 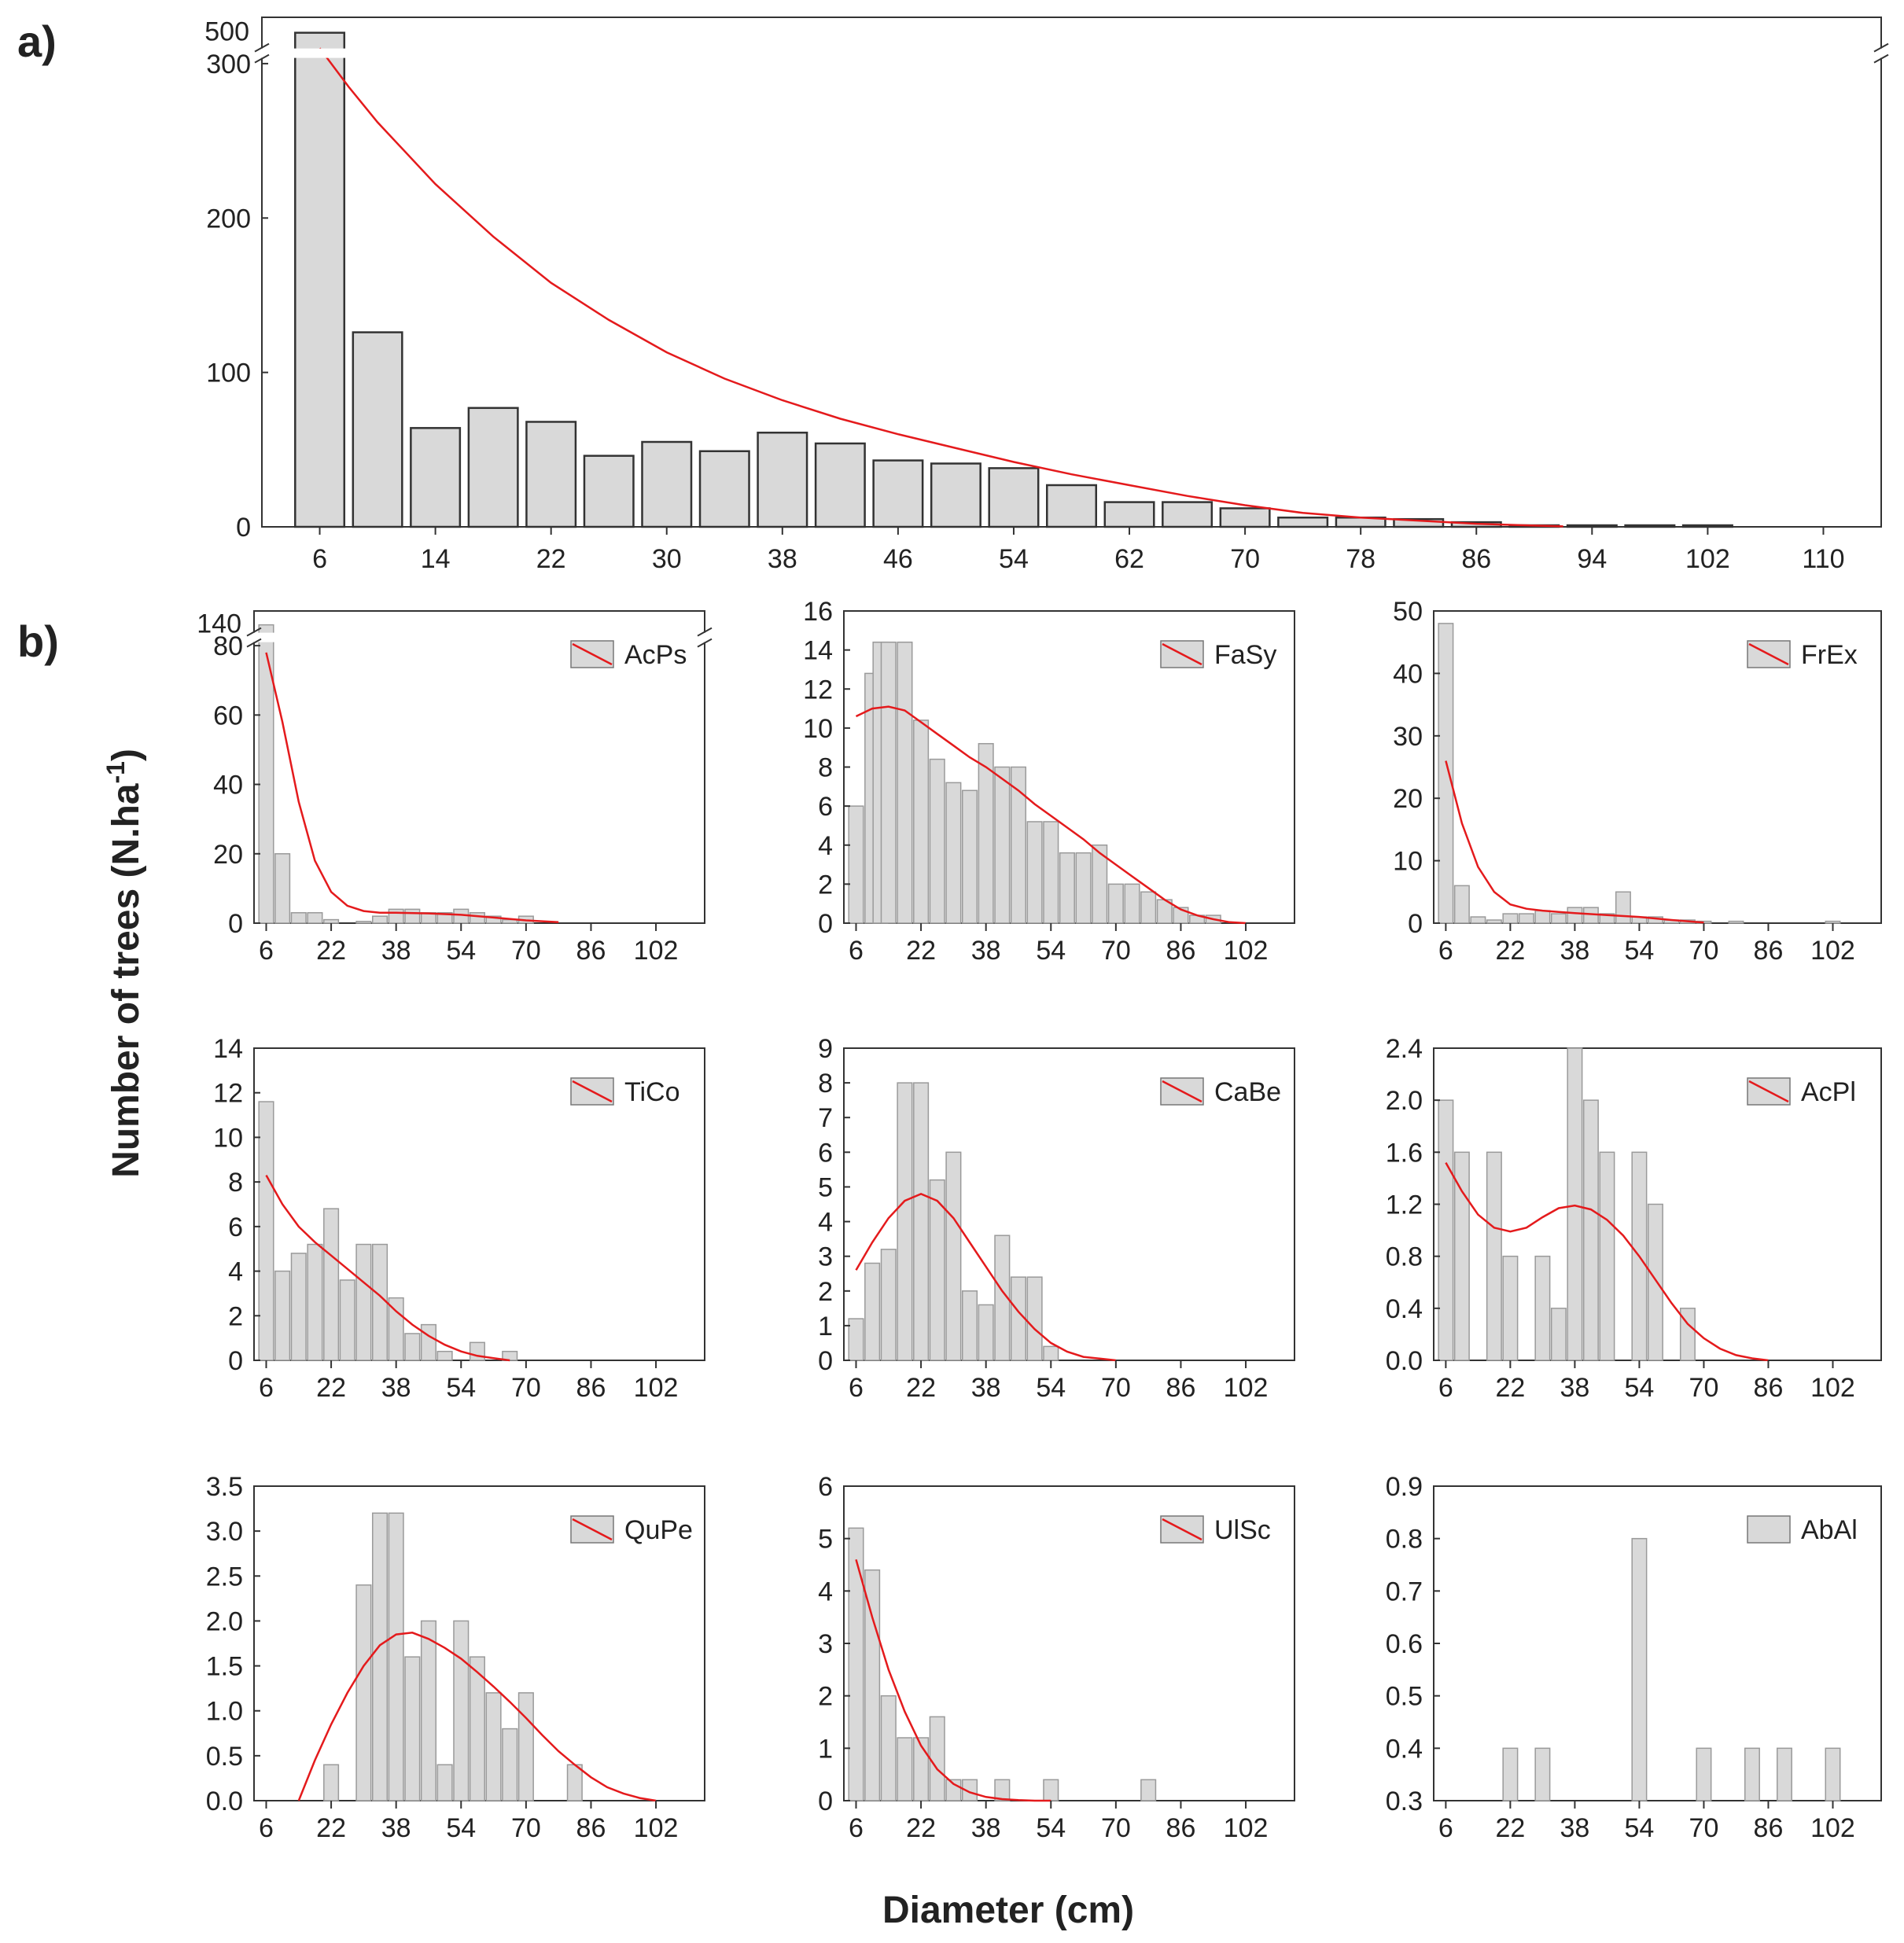 I want to click on y-tick-label: 1.0, so click(x=224, y=1712).